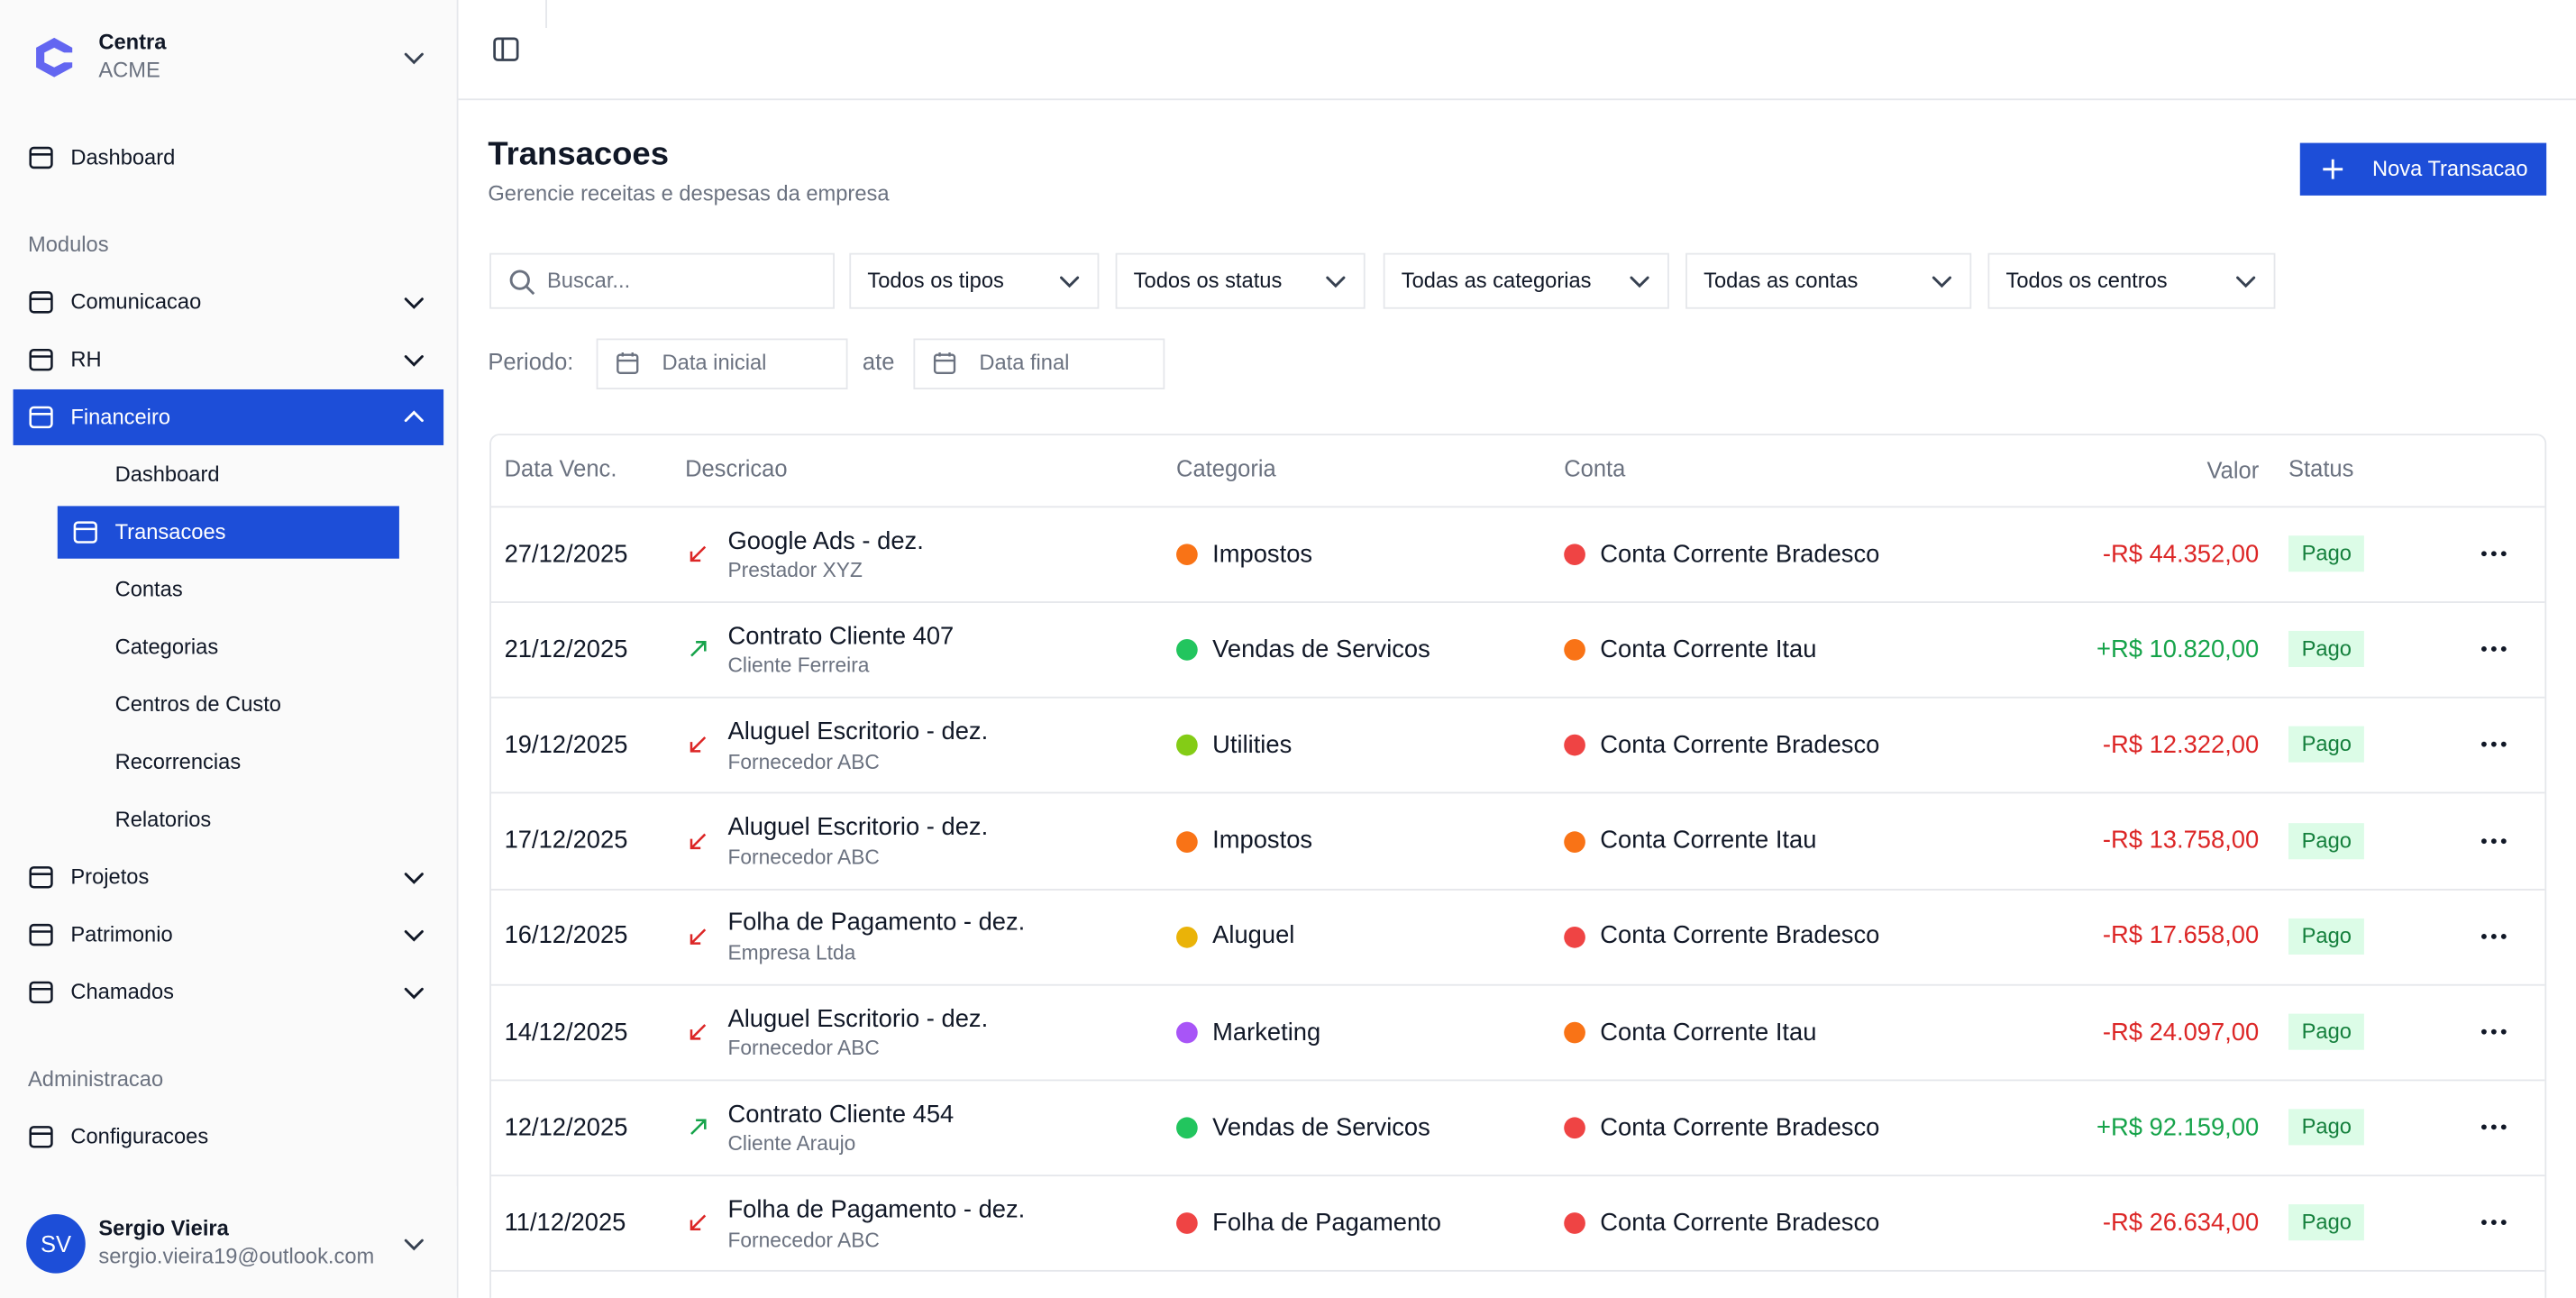 This screenshot has width=2576, height=1298. I want to click on date-start-placeholder: Data inicial, so click(714, 362).